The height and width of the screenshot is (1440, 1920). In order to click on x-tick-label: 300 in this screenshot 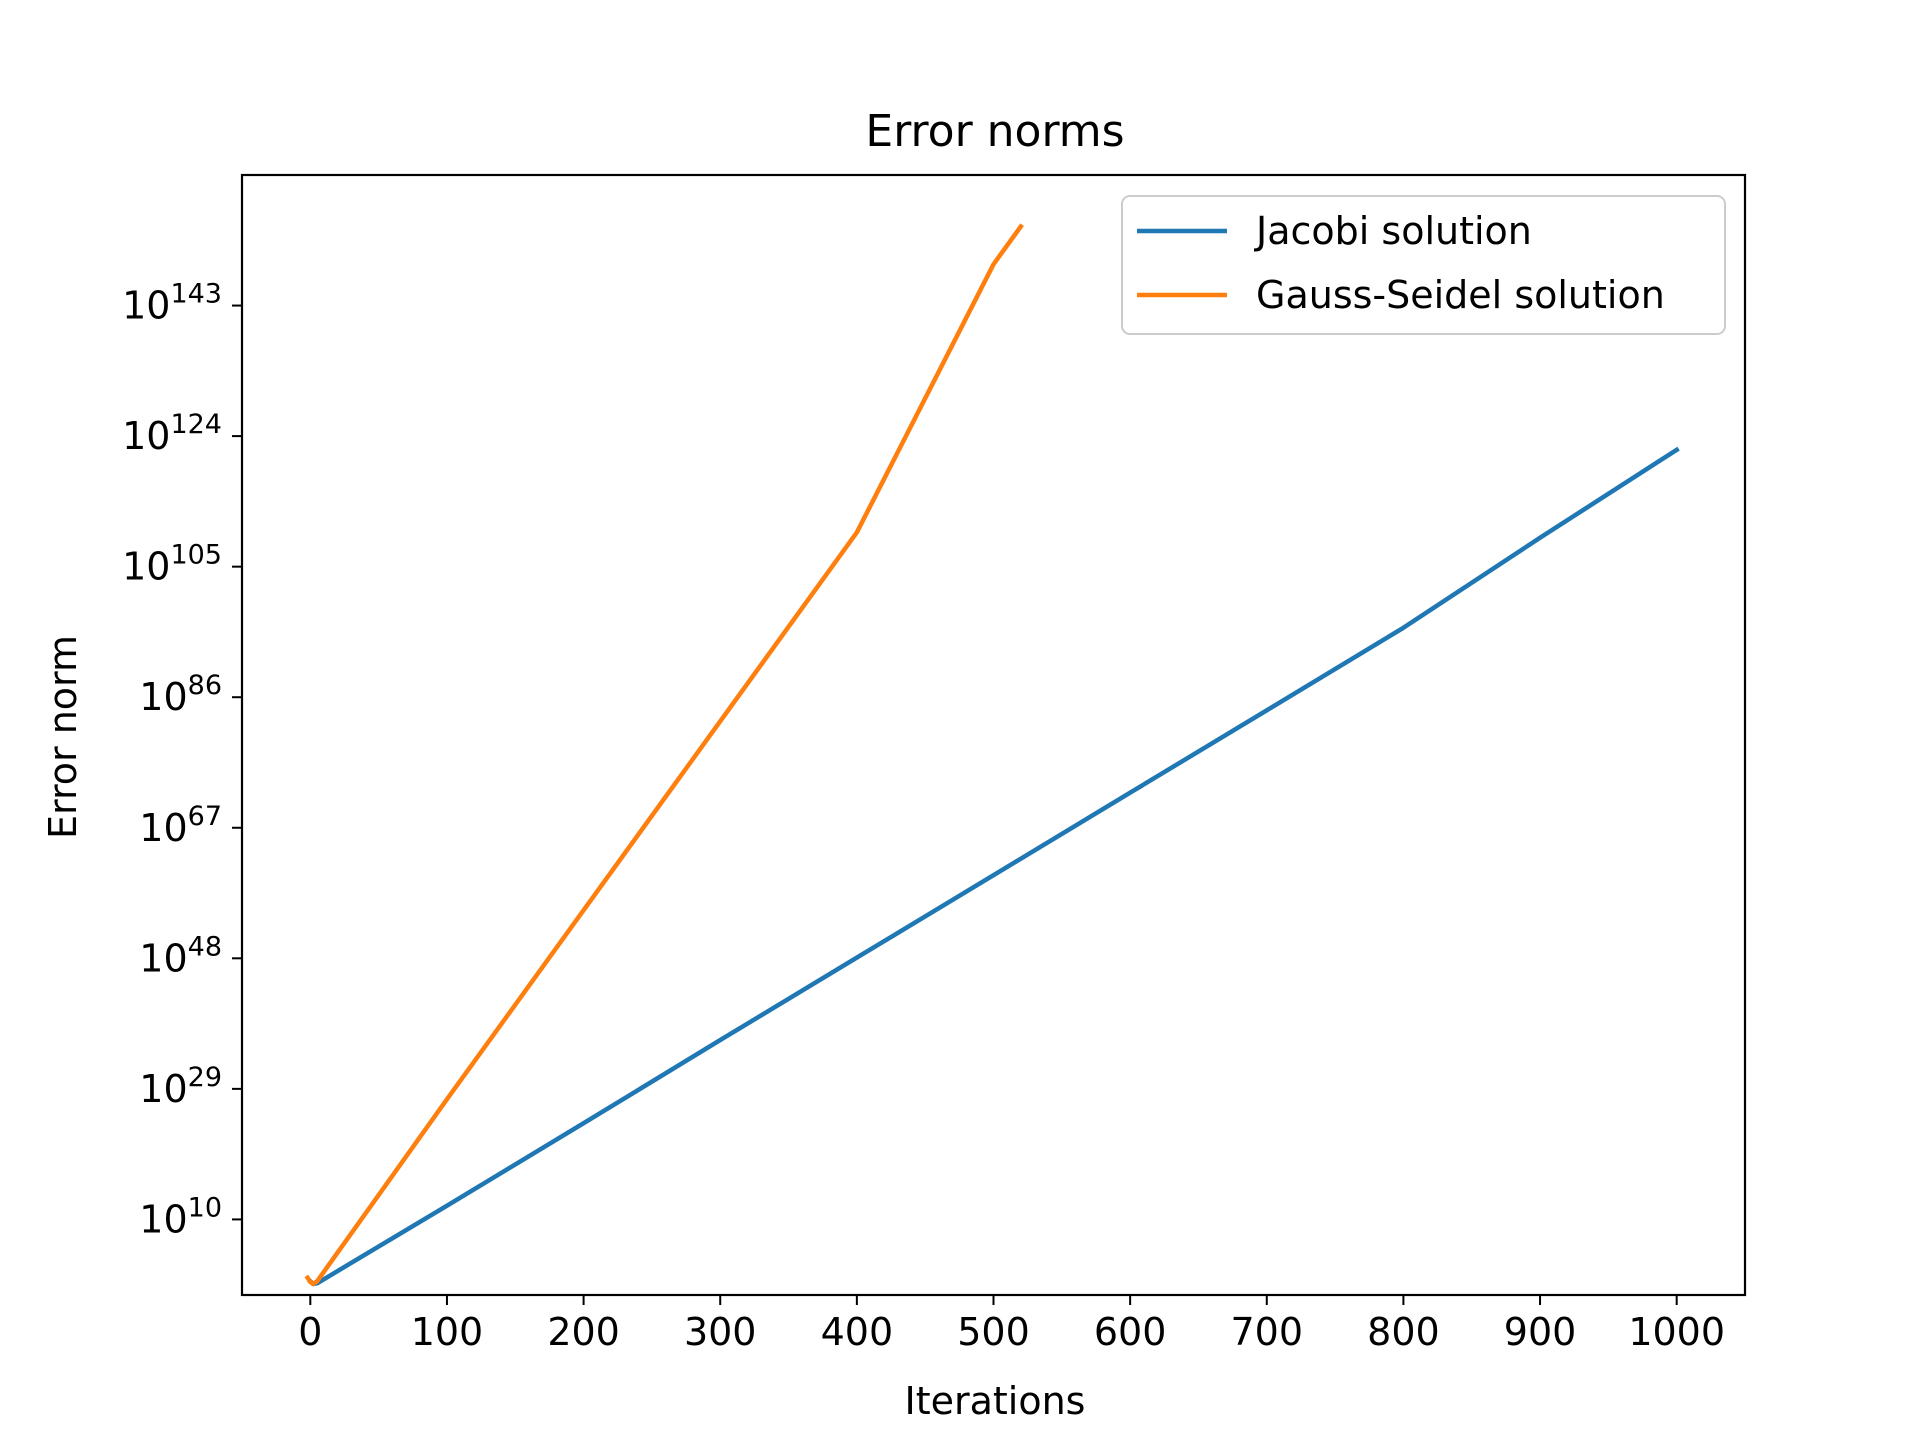, I will do `click(720, 1332)`.